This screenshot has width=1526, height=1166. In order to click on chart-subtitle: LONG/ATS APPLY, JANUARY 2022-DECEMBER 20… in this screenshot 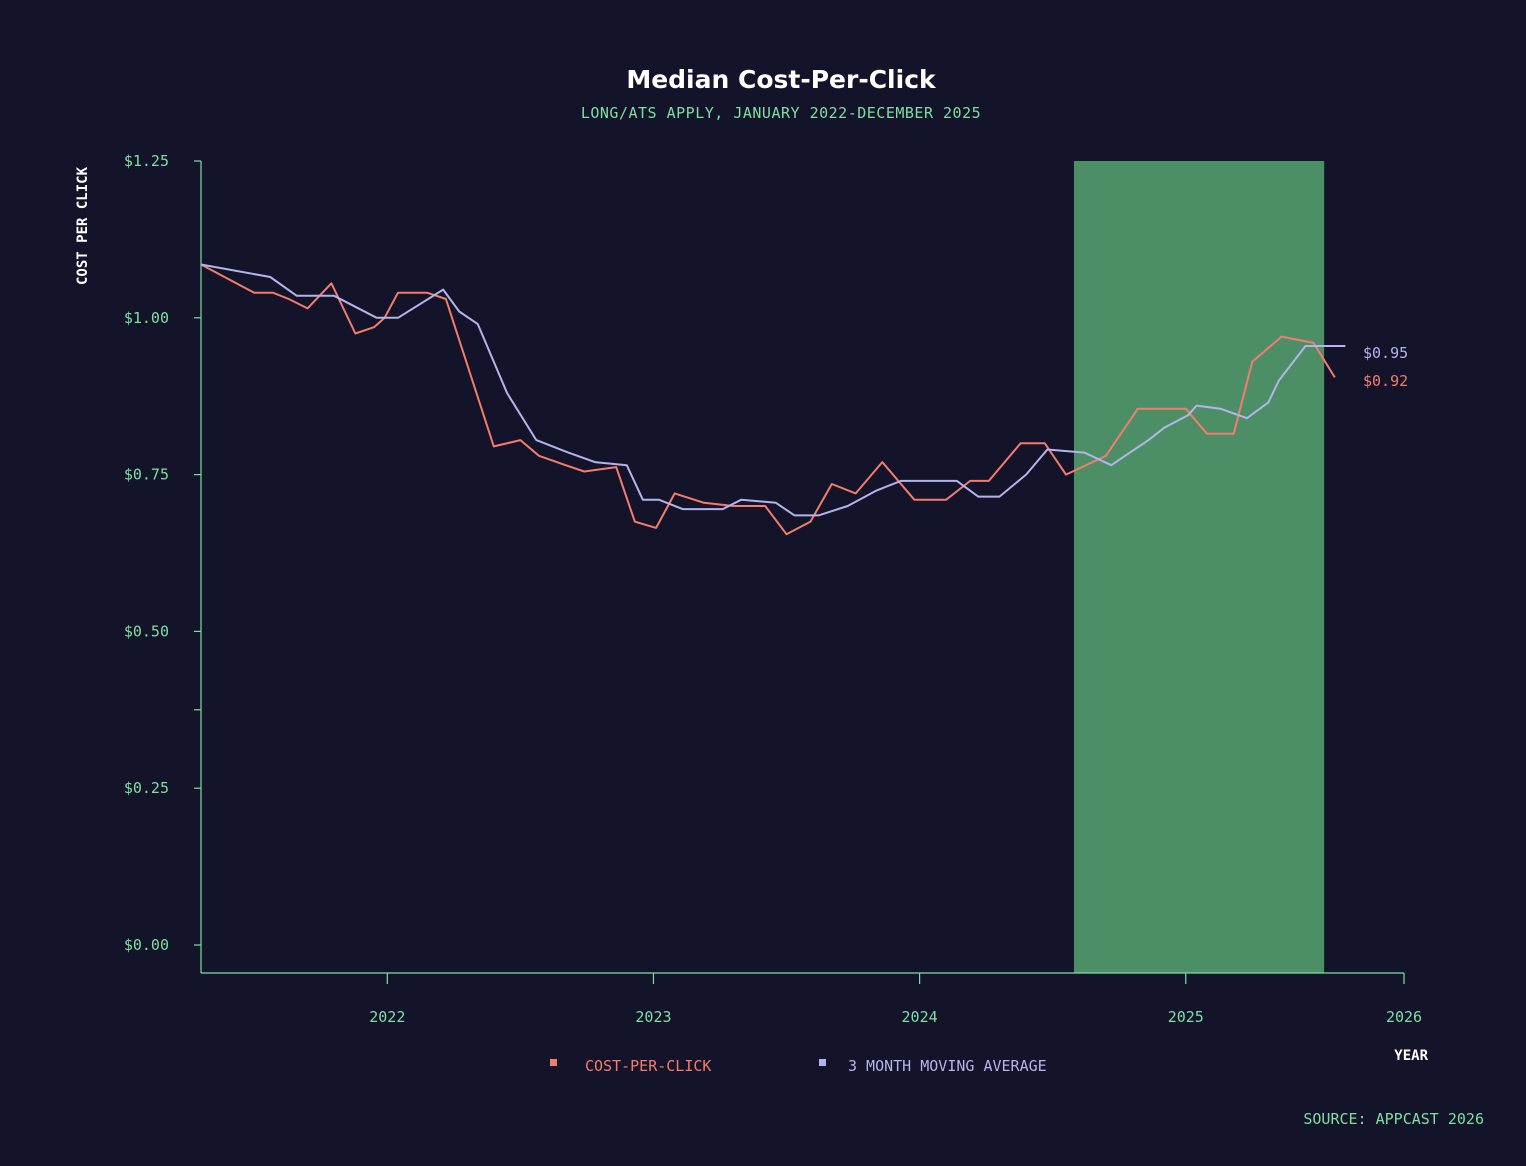, I will do `click(781, 113)`.